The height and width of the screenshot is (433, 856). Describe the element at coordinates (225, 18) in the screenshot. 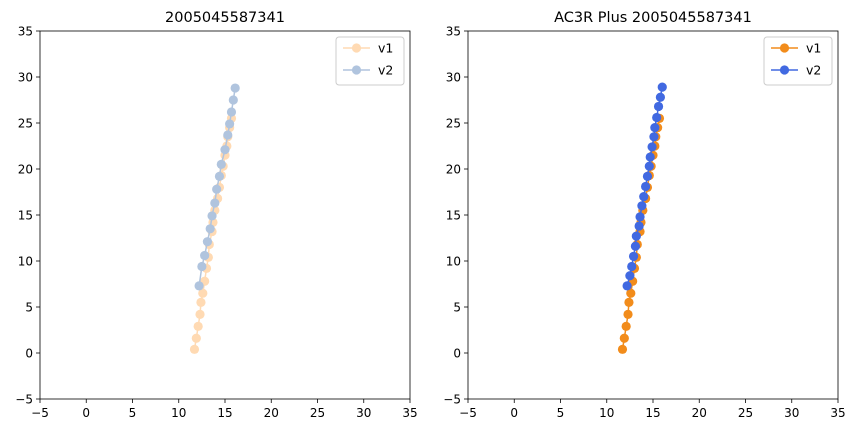

I see `chart-title: 2005045587341` at that location.